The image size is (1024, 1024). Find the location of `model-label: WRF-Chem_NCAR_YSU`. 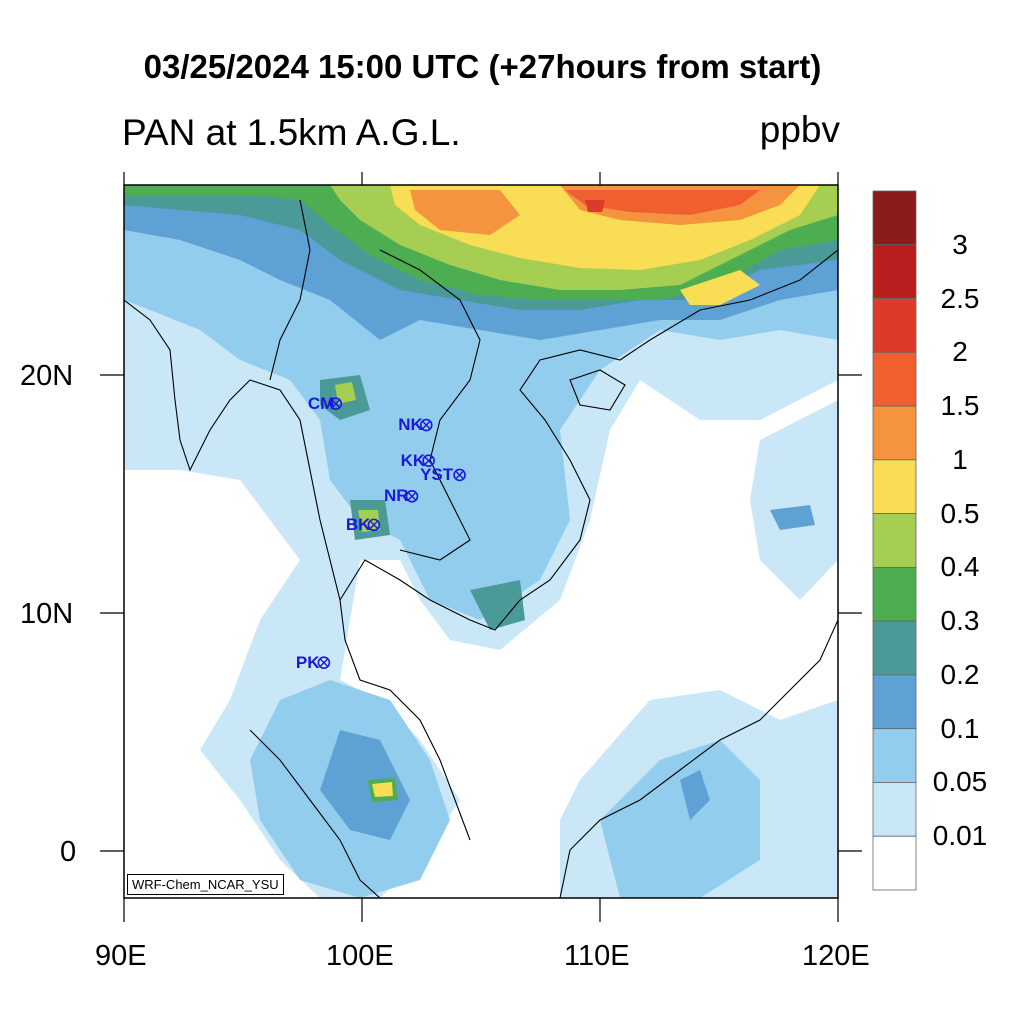

model-label: WRF-Chem_NCAR_YSU is located at coordinates (205, 884).